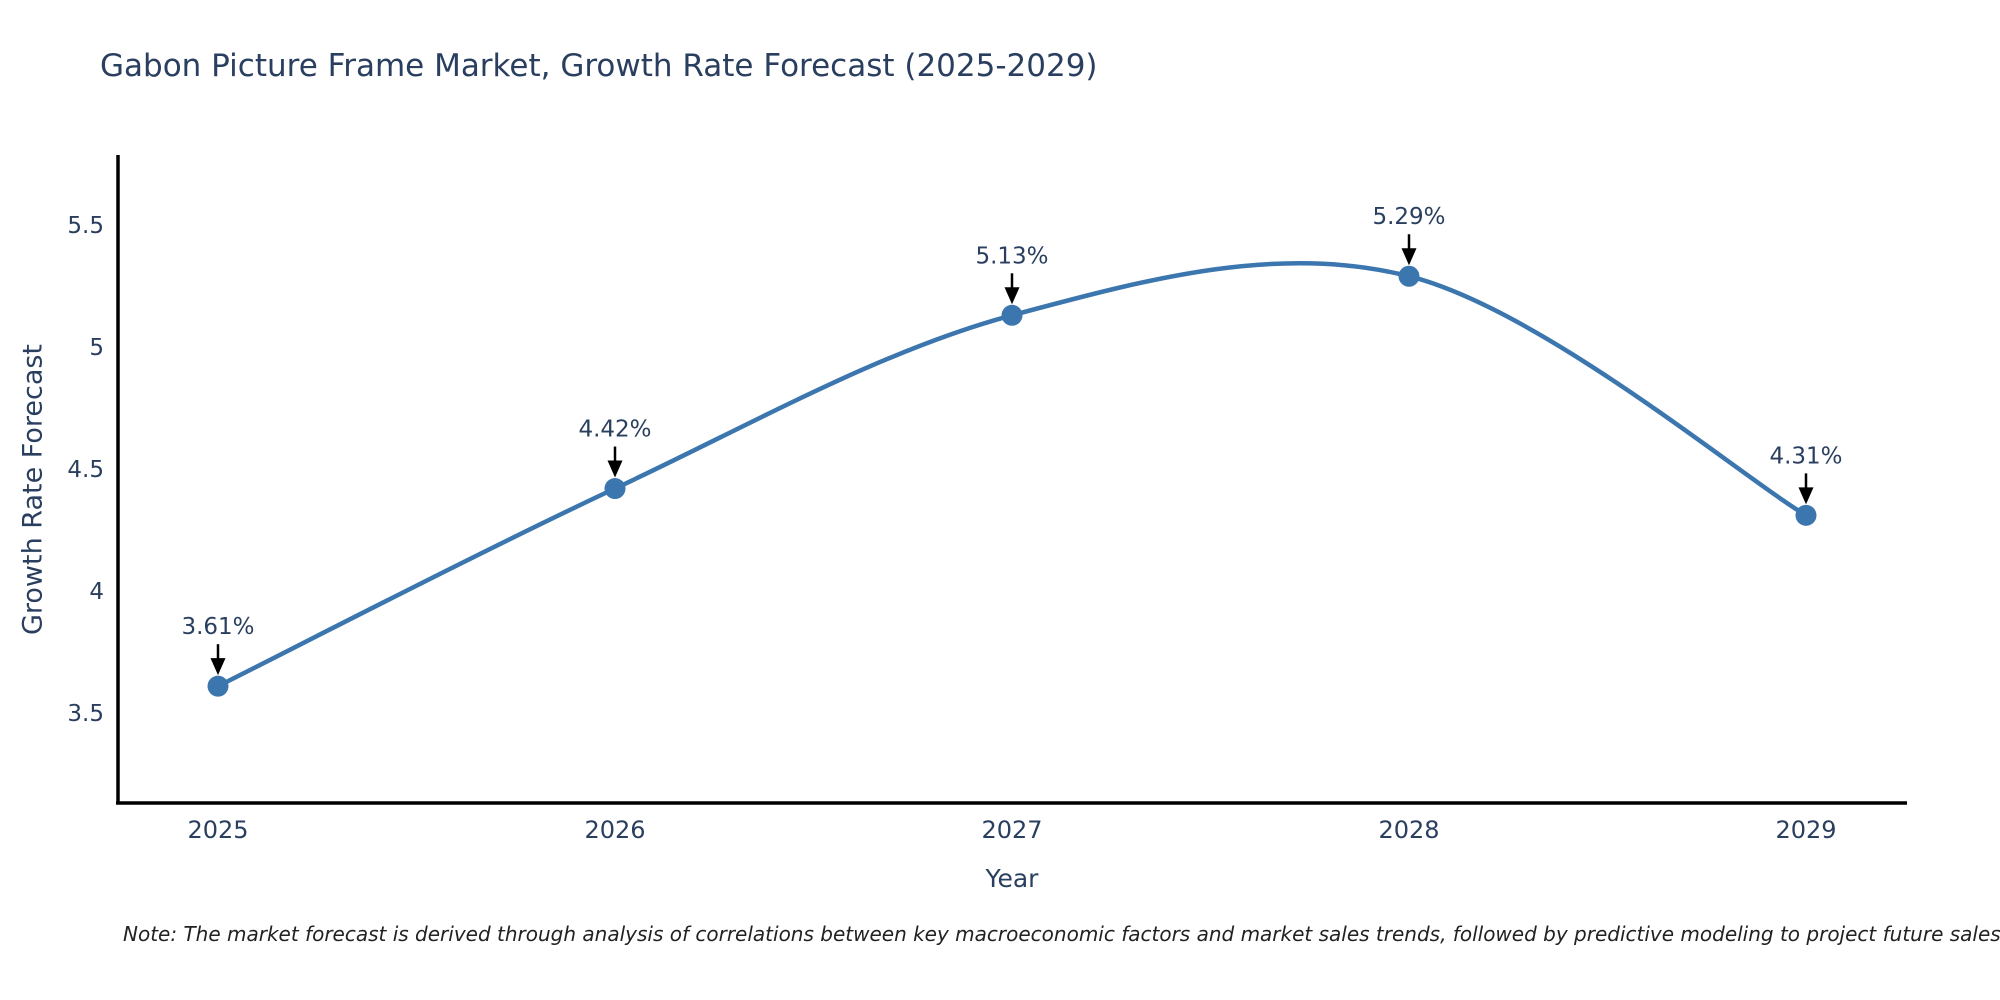 Image resolution: width=2000 pixels, height=1000 pixels. Describe the element at coordinates (85, 714) in the screenshot. I see `y-tick-label: 3.5` at that location.